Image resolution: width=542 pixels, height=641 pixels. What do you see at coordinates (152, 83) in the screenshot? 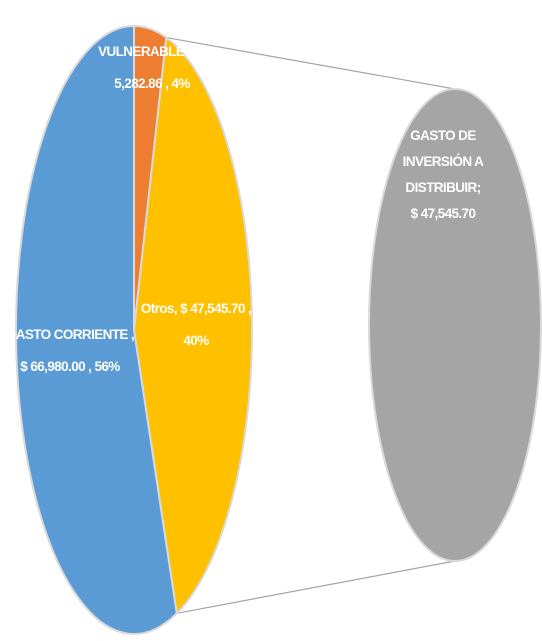
I see `data-label-line: 5,282.86 , 4%` at bounding box center [152, 83].